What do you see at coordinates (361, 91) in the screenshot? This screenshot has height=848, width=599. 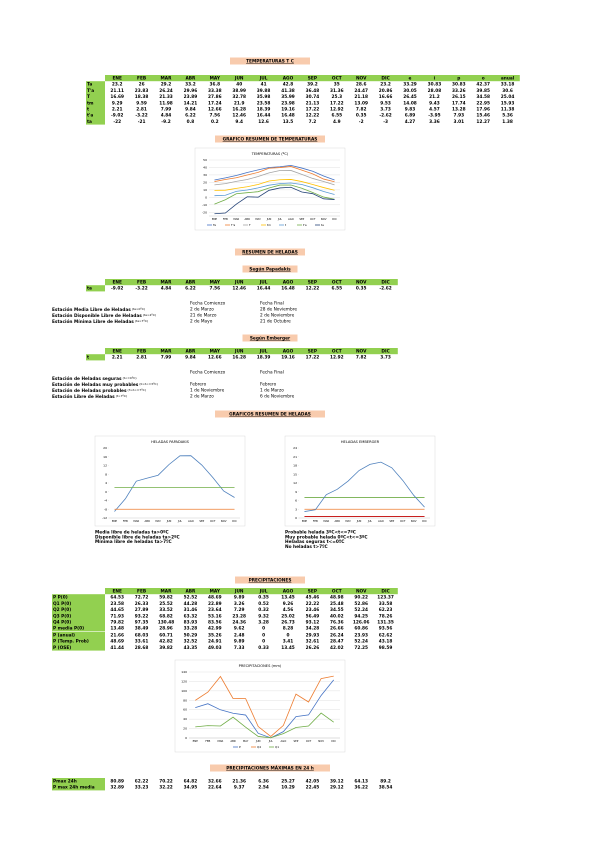 I see `cell: 24.47` at bounding box center [361, 91].